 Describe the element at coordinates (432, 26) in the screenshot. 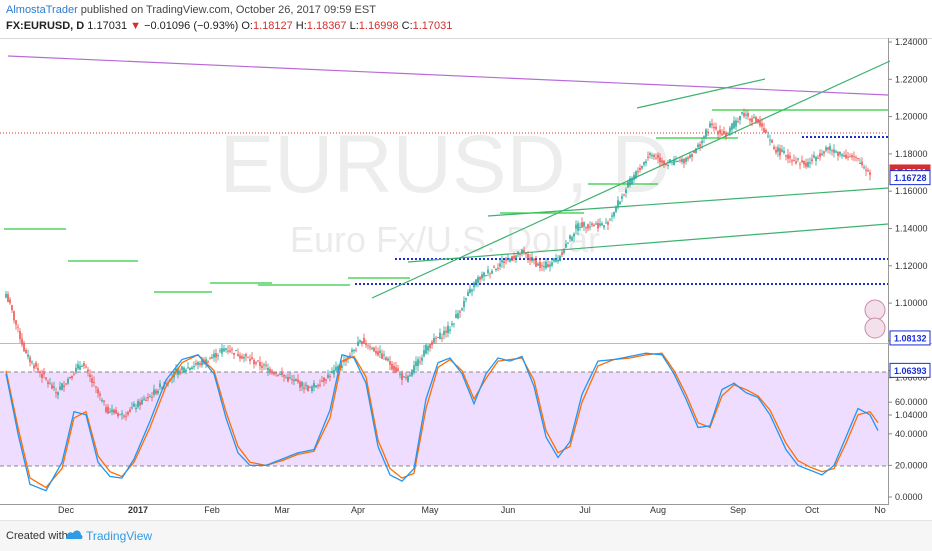

I see `ohlc-close: 1.17031` at that location.